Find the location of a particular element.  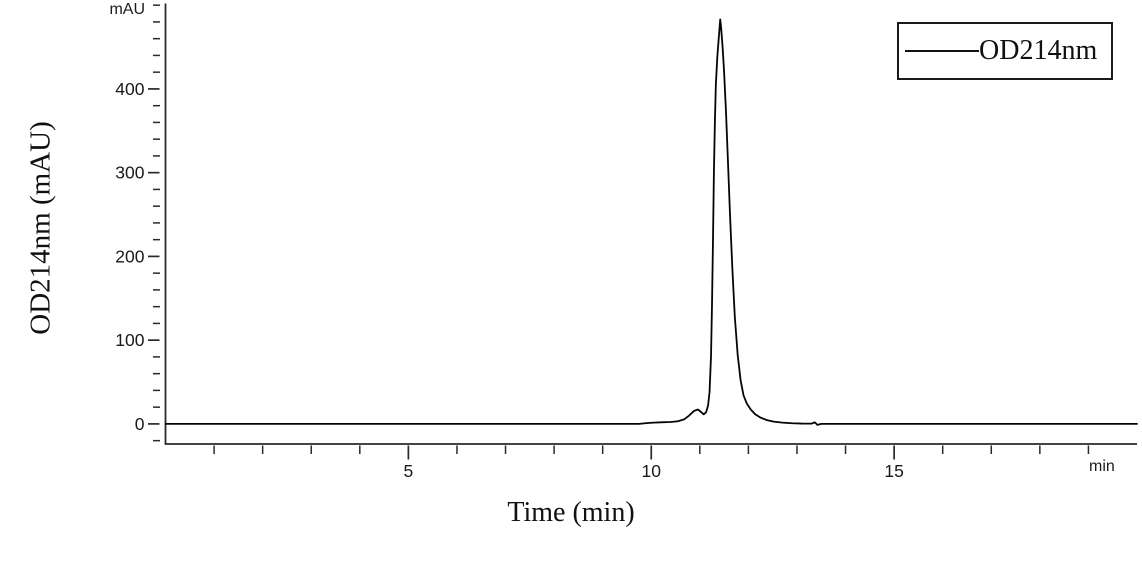

x-tick-label: 10 is located at coordinates (652, 471).